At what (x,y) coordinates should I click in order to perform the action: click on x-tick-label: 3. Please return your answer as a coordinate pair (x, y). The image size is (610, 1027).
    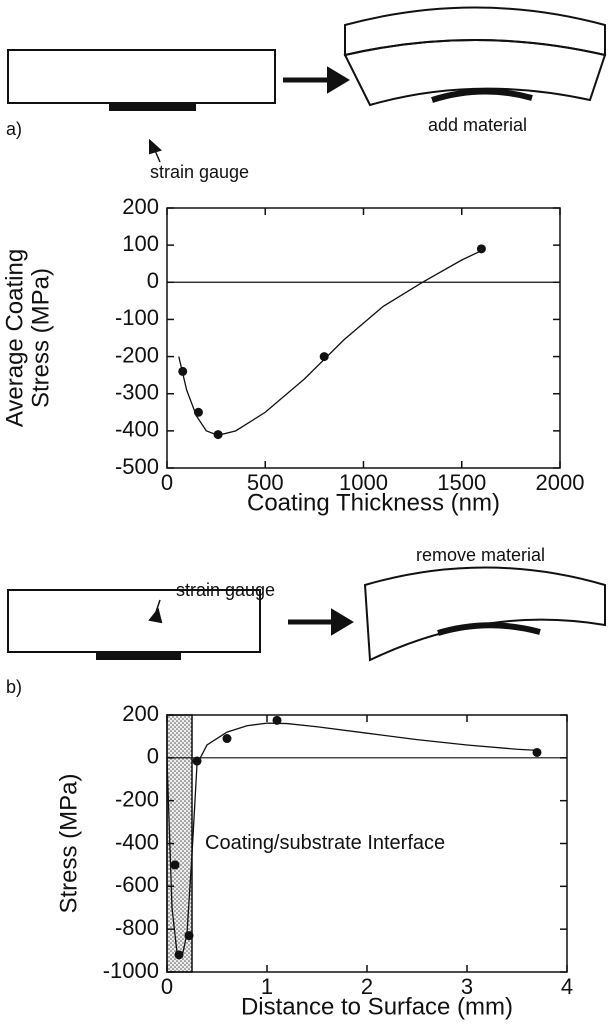
    Looking at the image, I should click on (467, 986).